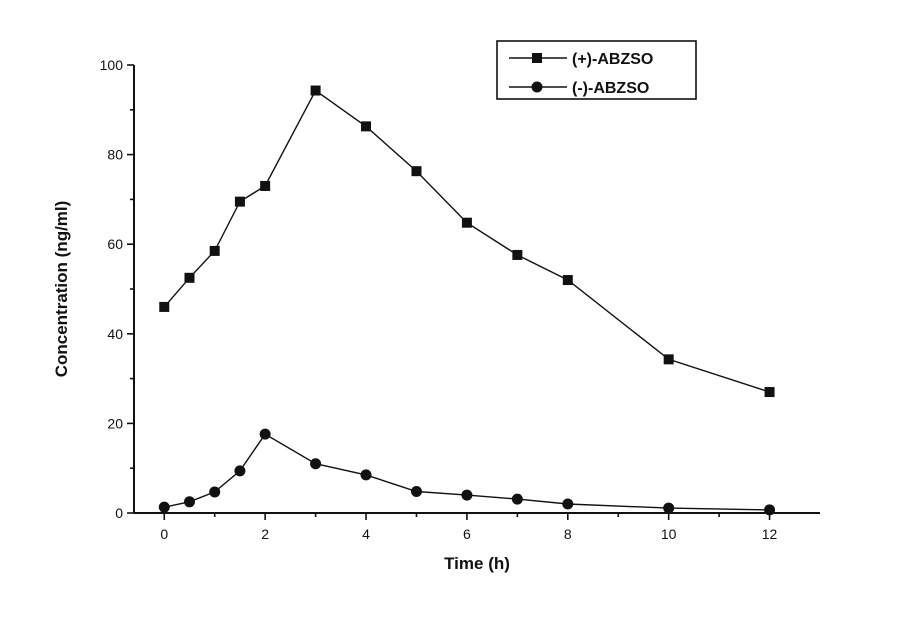 This screenshot has height=635, width=901. I want to click on legend: (+)-ABZSO (-)-ABZSO, so click(596, 70).